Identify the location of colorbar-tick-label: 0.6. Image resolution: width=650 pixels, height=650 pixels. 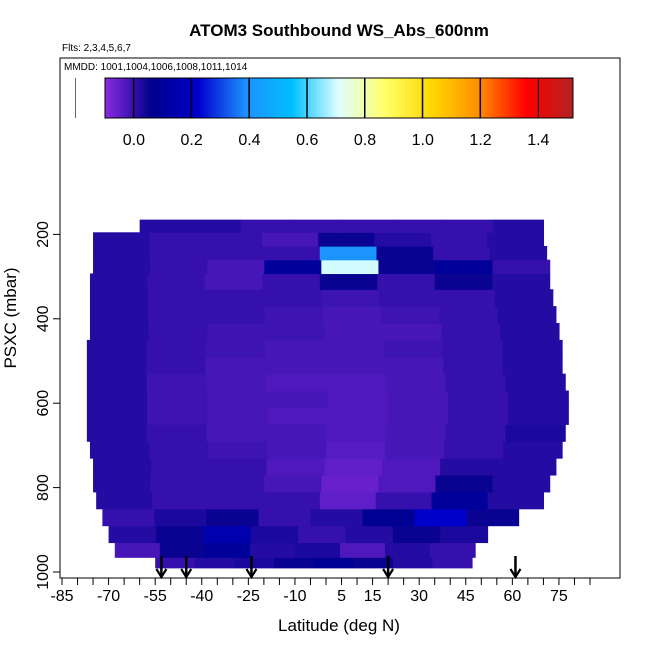
(307, 140).